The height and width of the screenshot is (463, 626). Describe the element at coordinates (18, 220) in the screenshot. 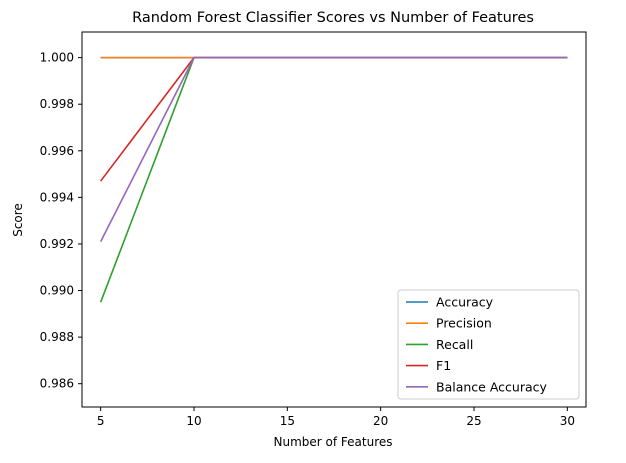

I see `y-axis-title: Score` at that location.